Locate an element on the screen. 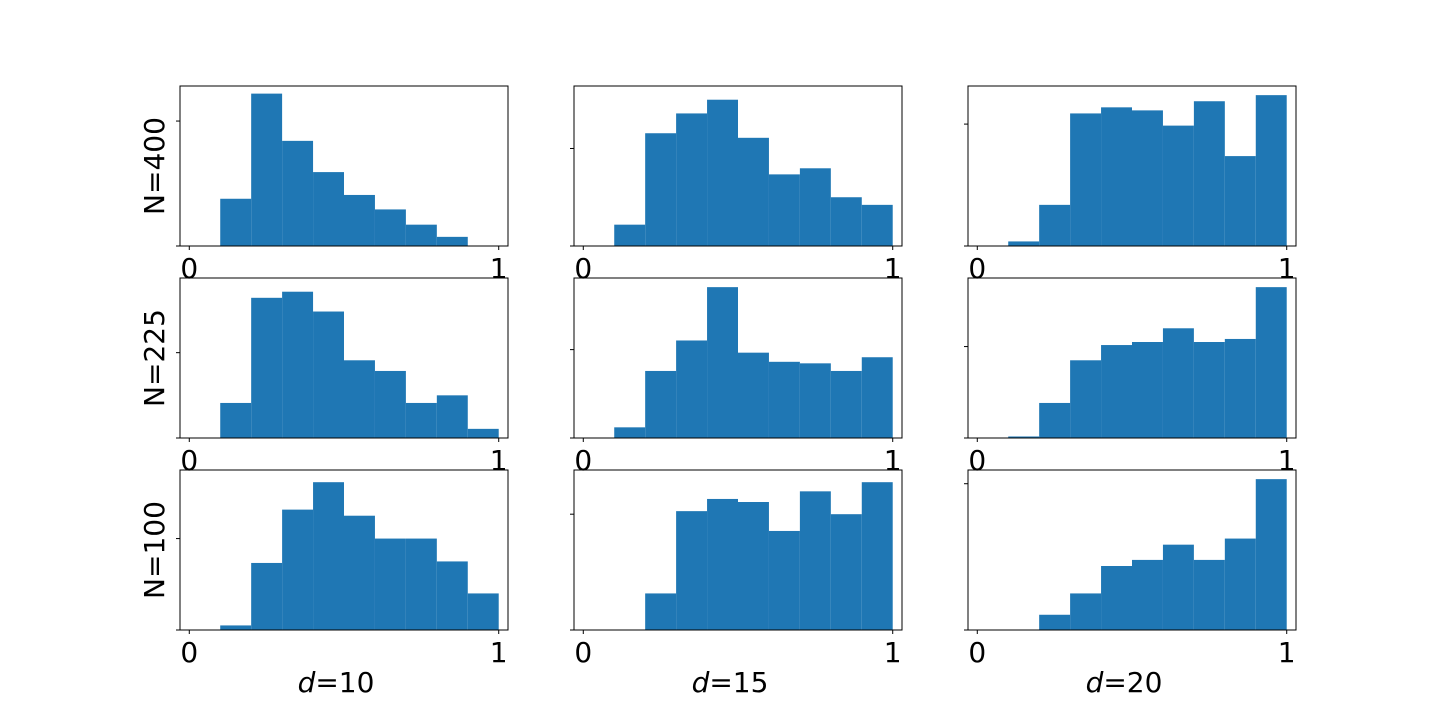  col-label-0: d=10 is located at coordinates (336, 682).